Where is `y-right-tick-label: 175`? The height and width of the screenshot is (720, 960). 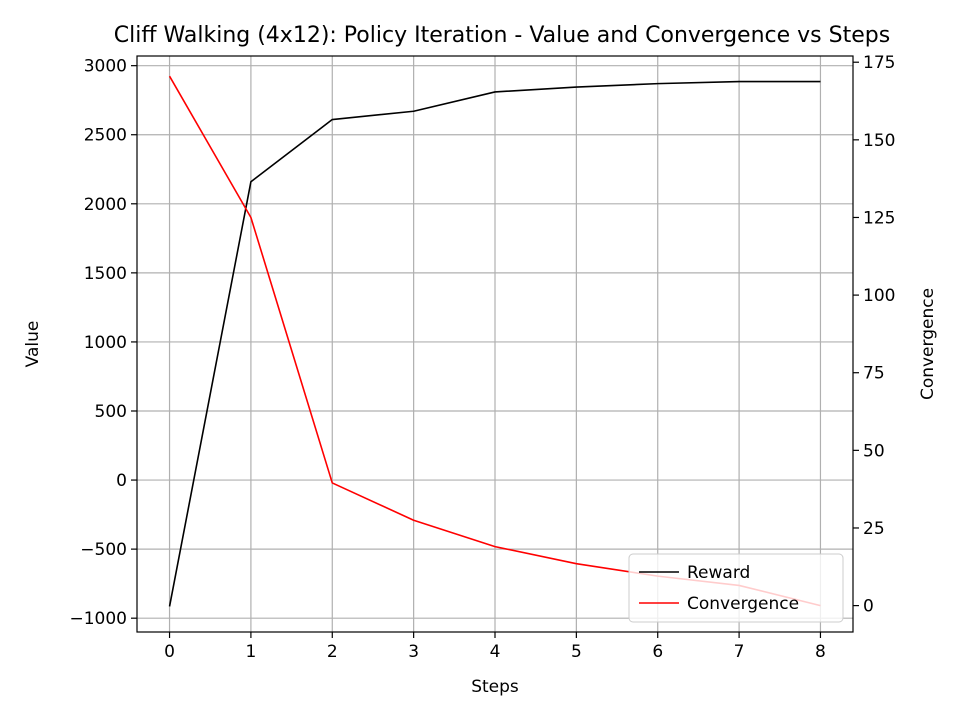
y-right-tick-label: 175 is located at coordinates (879, 63).